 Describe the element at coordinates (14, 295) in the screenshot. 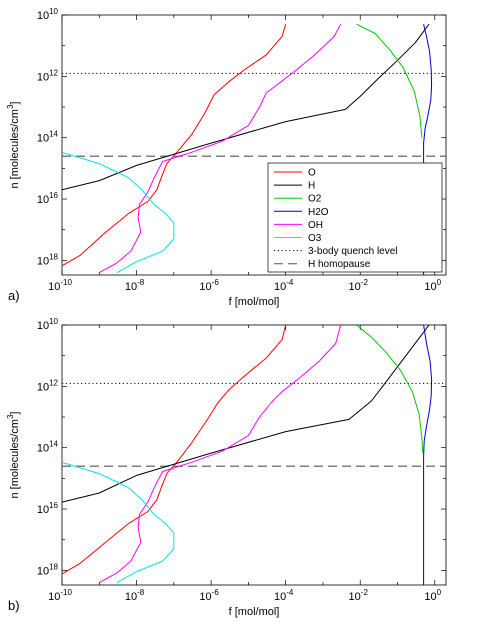

I see `panel-label: a)` at that location.